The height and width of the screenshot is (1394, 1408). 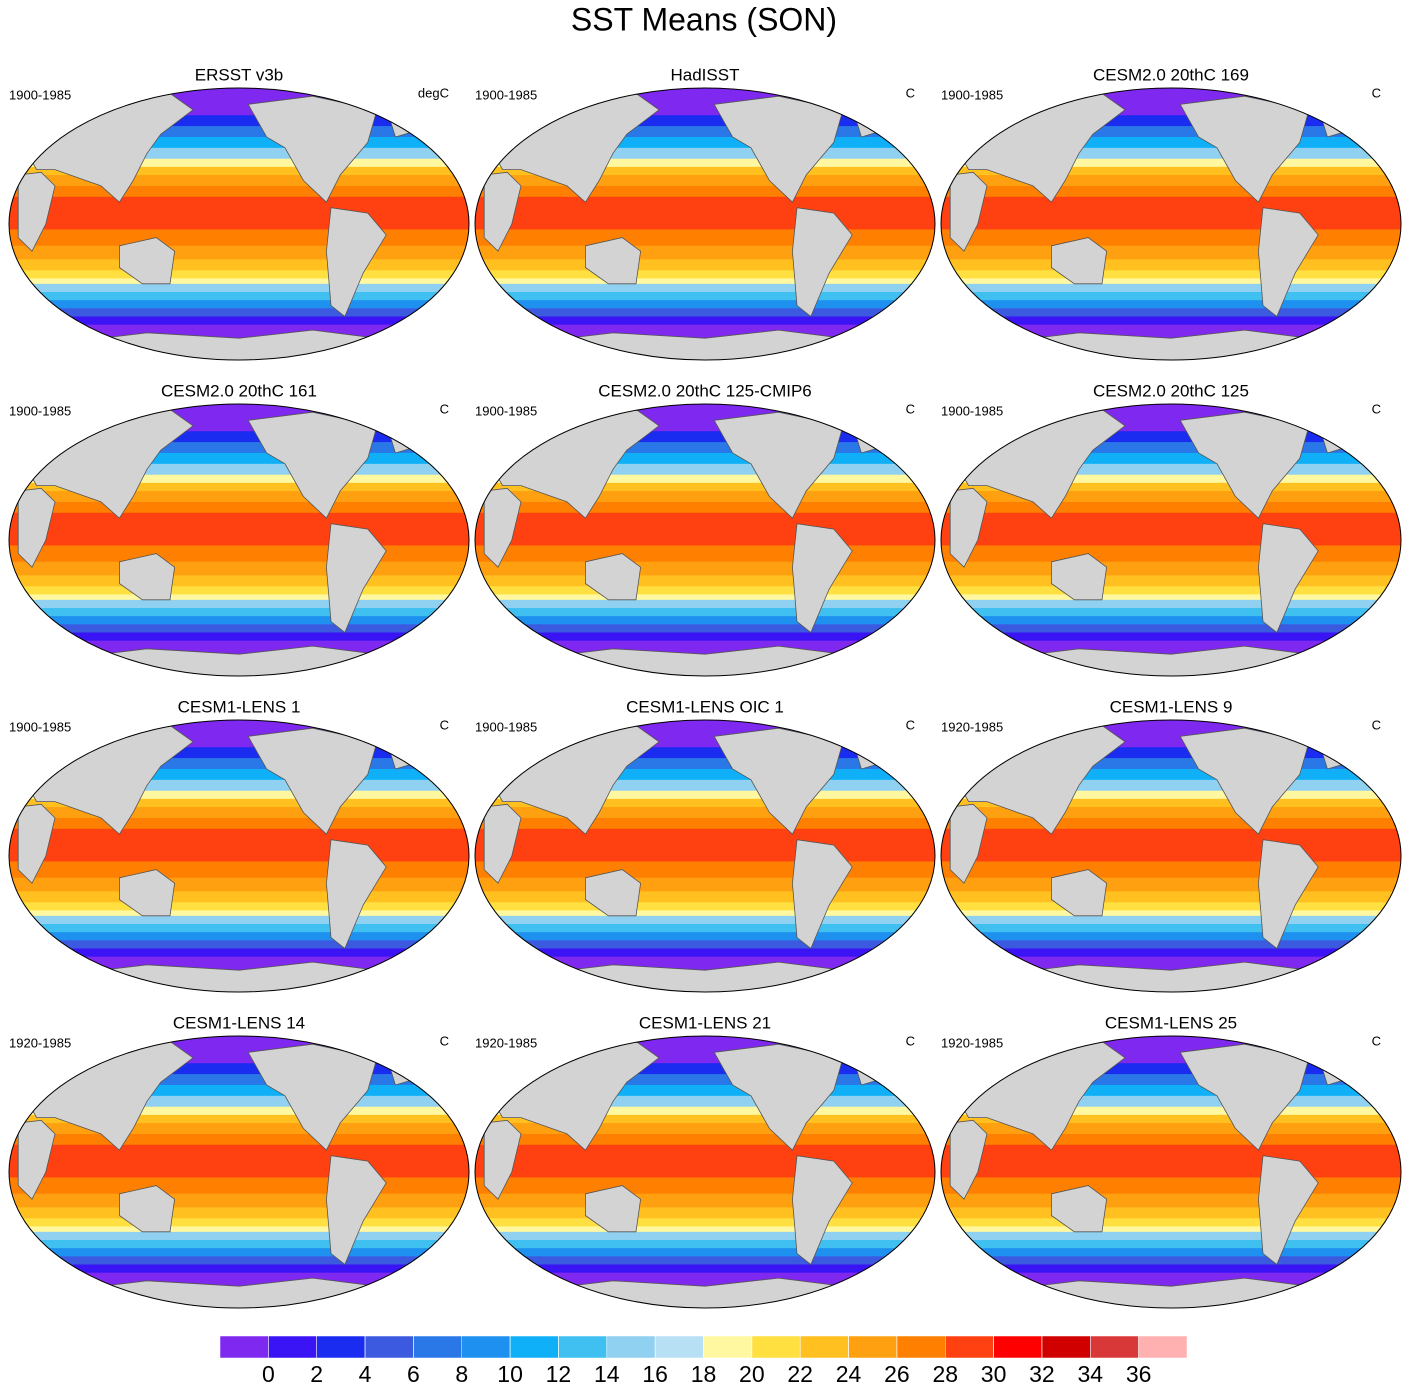 What do you see at coordinates (268, 1374) in the screenshot?
I see `colorbar-label: 0` at bounding box center [268, 1374].